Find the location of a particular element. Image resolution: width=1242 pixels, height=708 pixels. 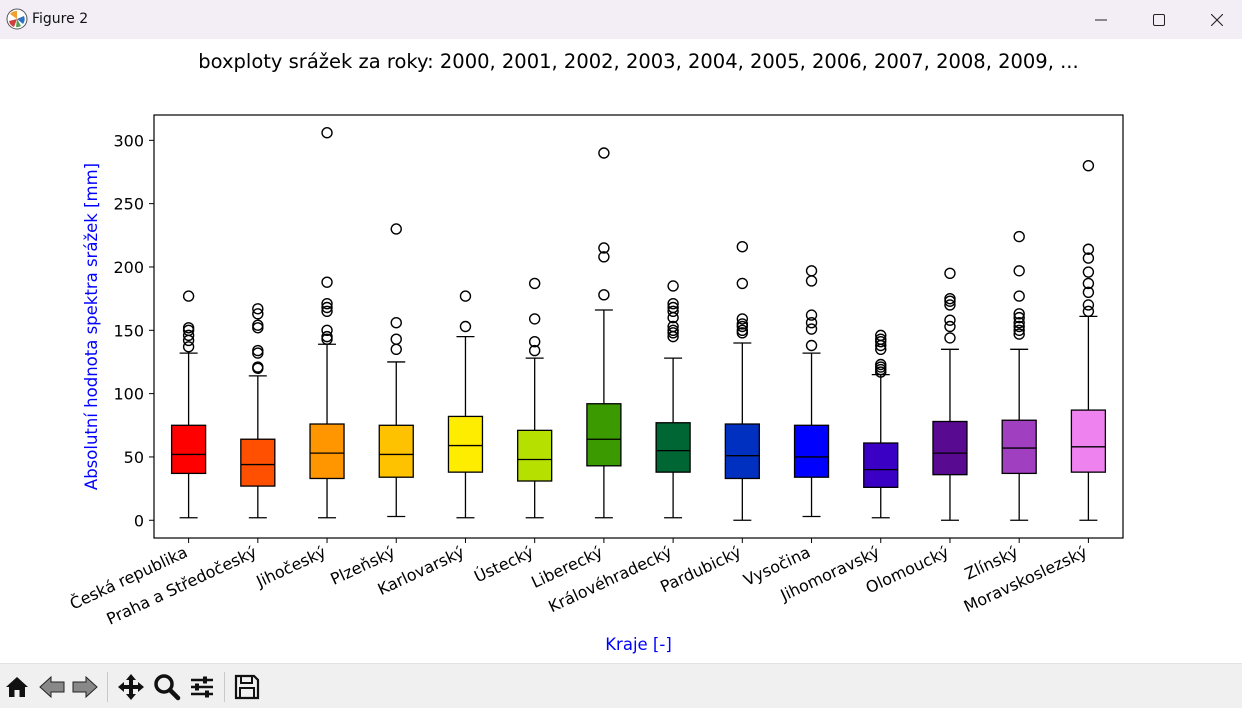

minimize-button is located at coordinates (1101, 19).